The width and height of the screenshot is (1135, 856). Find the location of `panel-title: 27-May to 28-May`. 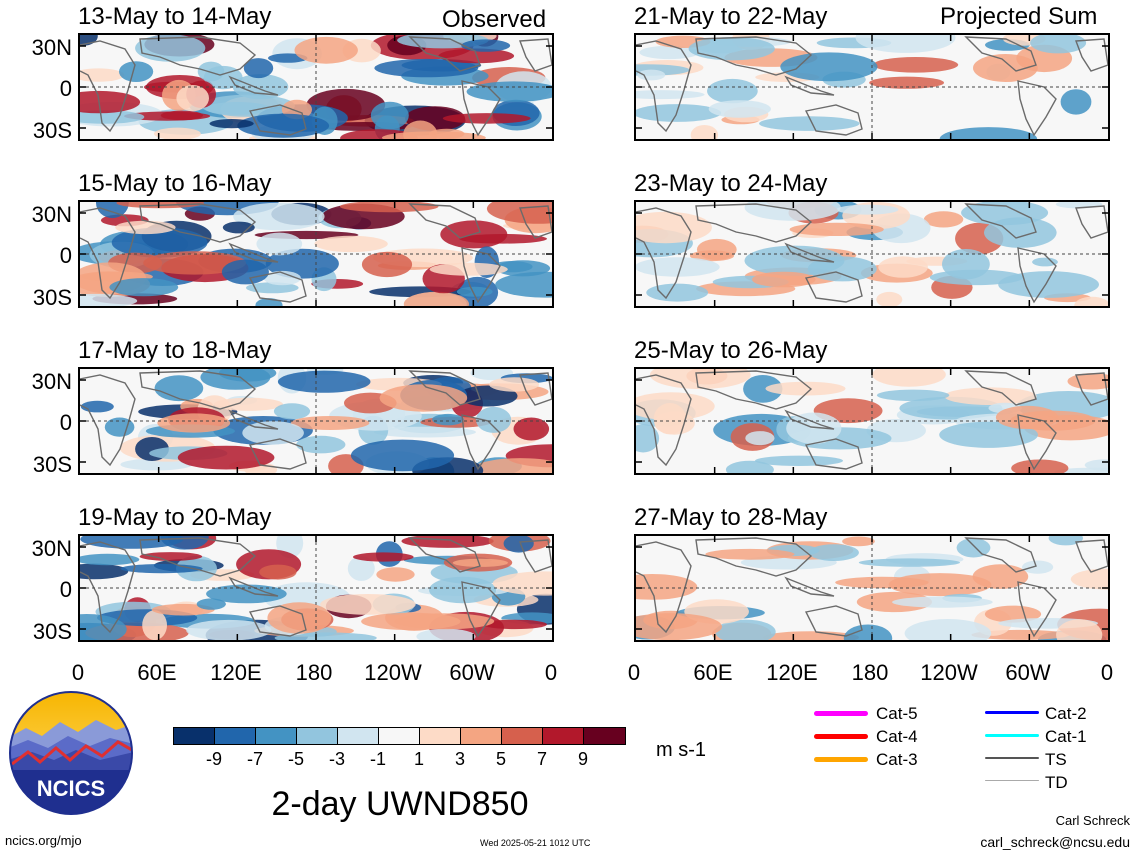

panel-title: 27-May to 28-May is located at coordinates (731, 517).